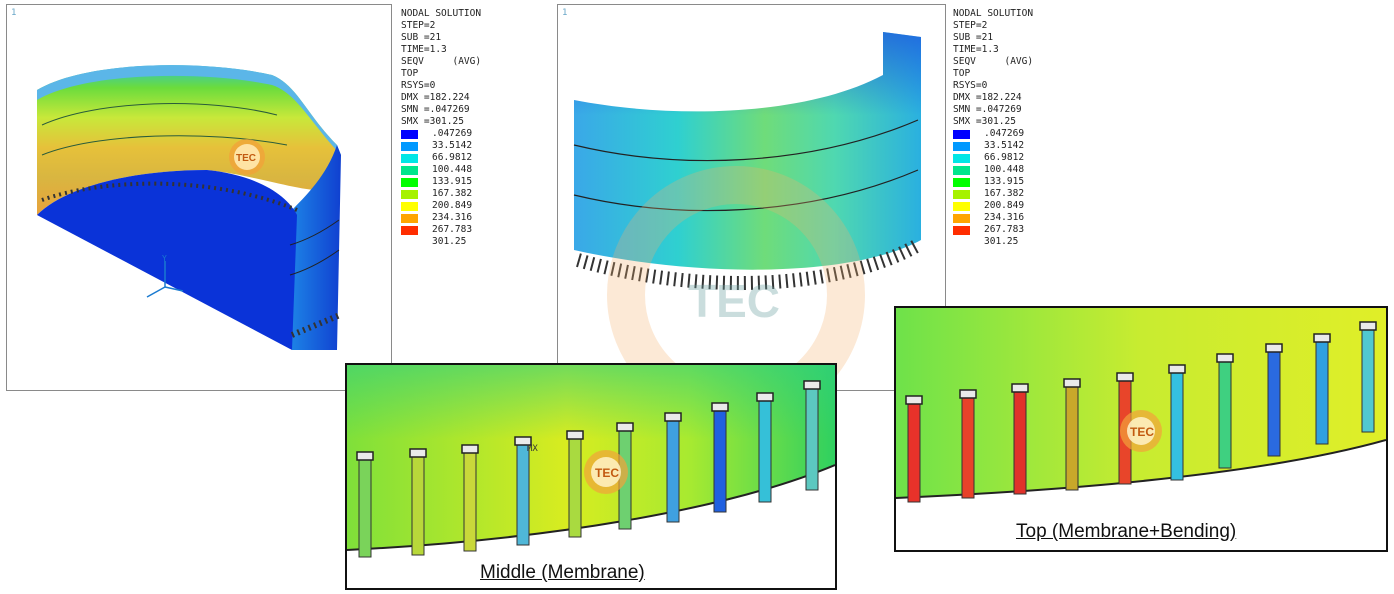 Image resolution: width=1394 pixels, height=594 pixels. I want to click on caption-middle: Middle (Membrane), so click(562, 572).